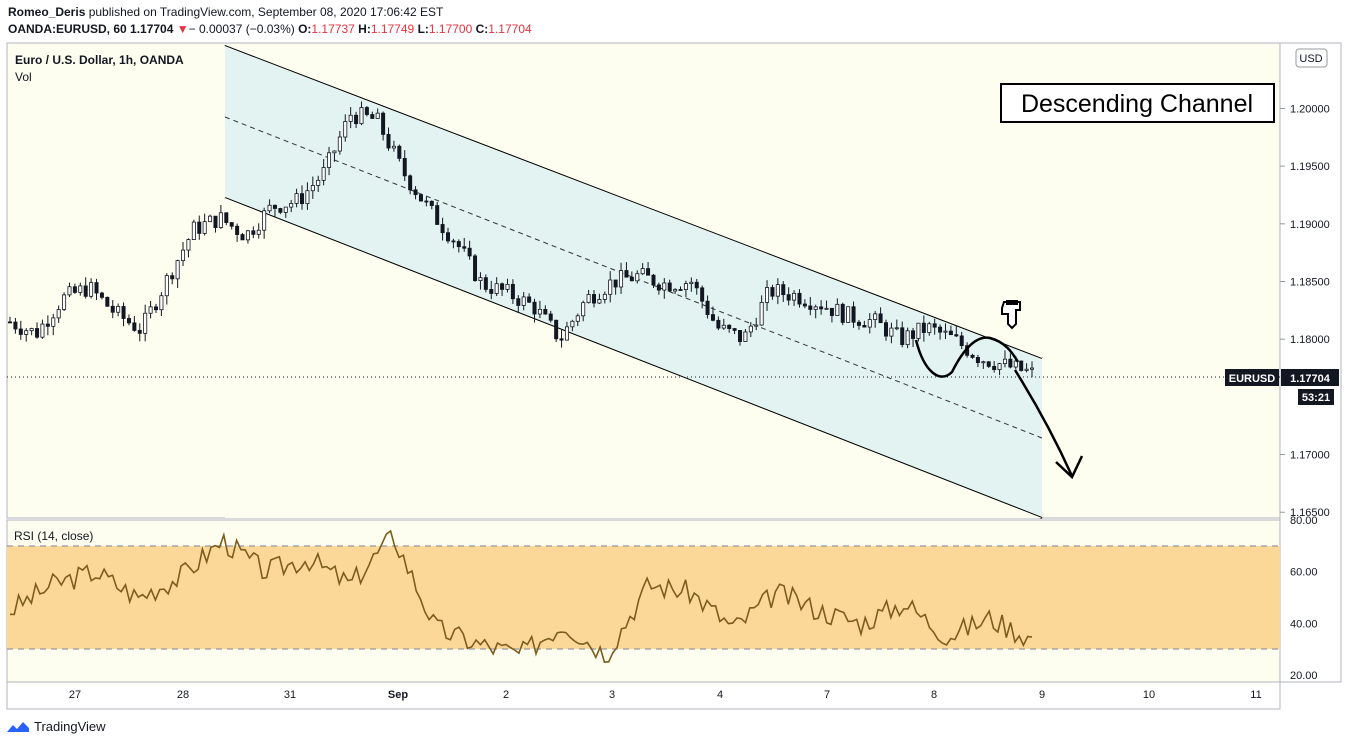 The image size is (1348, 746). Describe the element at coordinates (521, 596) in the screenshot. I see `rsi-line` at that location.